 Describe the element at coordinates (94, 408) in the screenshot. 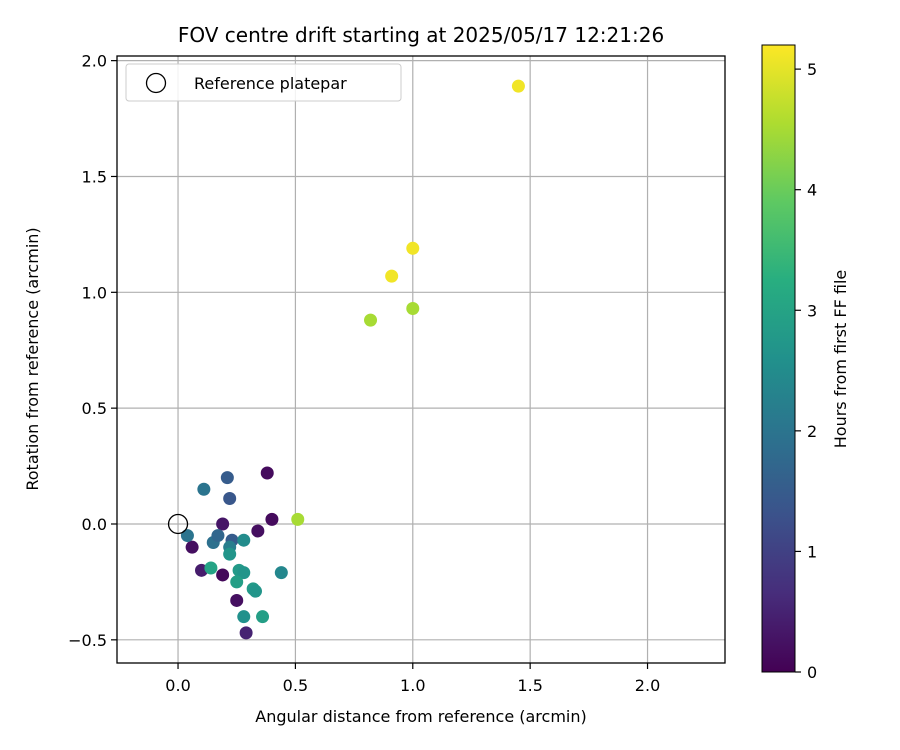

I see `y-tick-label: 0.5` at that location.